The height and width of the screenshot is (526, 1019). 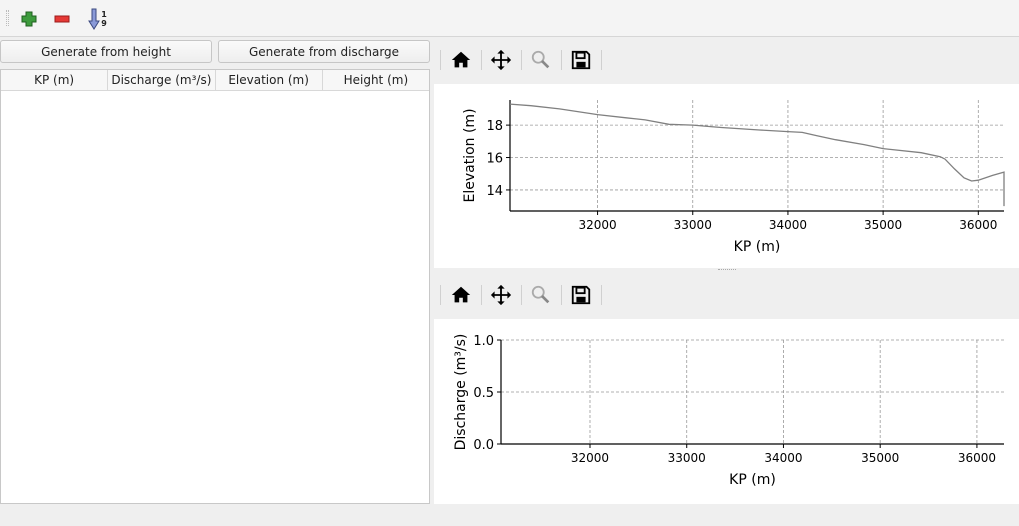 I want to click on column-header-height: Height (m), so click(x=376, y=80).